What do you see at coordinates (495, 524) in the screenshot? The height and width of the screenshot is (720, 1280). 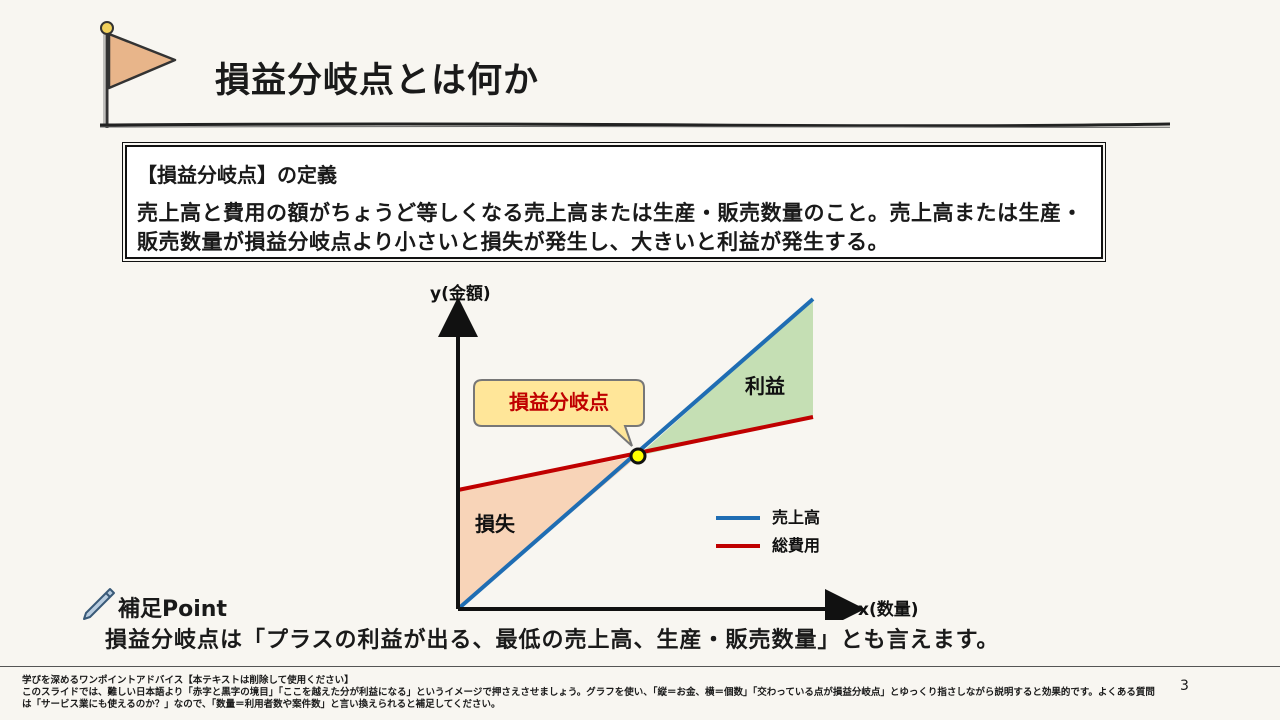 I see `loss-label: 損失` at bounding box center [495, 524].